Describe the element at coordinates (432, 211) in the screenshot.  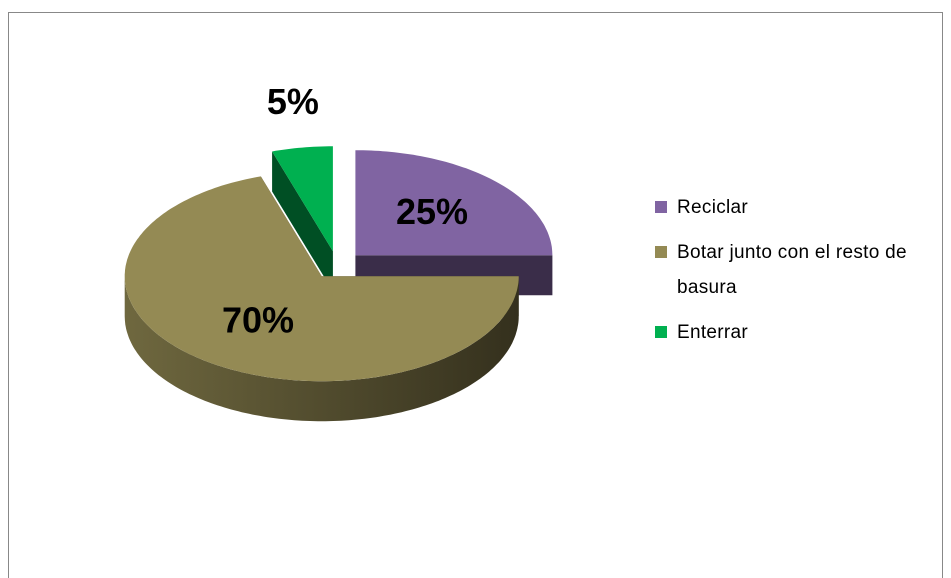
I see `data-label: 25%` at that location.